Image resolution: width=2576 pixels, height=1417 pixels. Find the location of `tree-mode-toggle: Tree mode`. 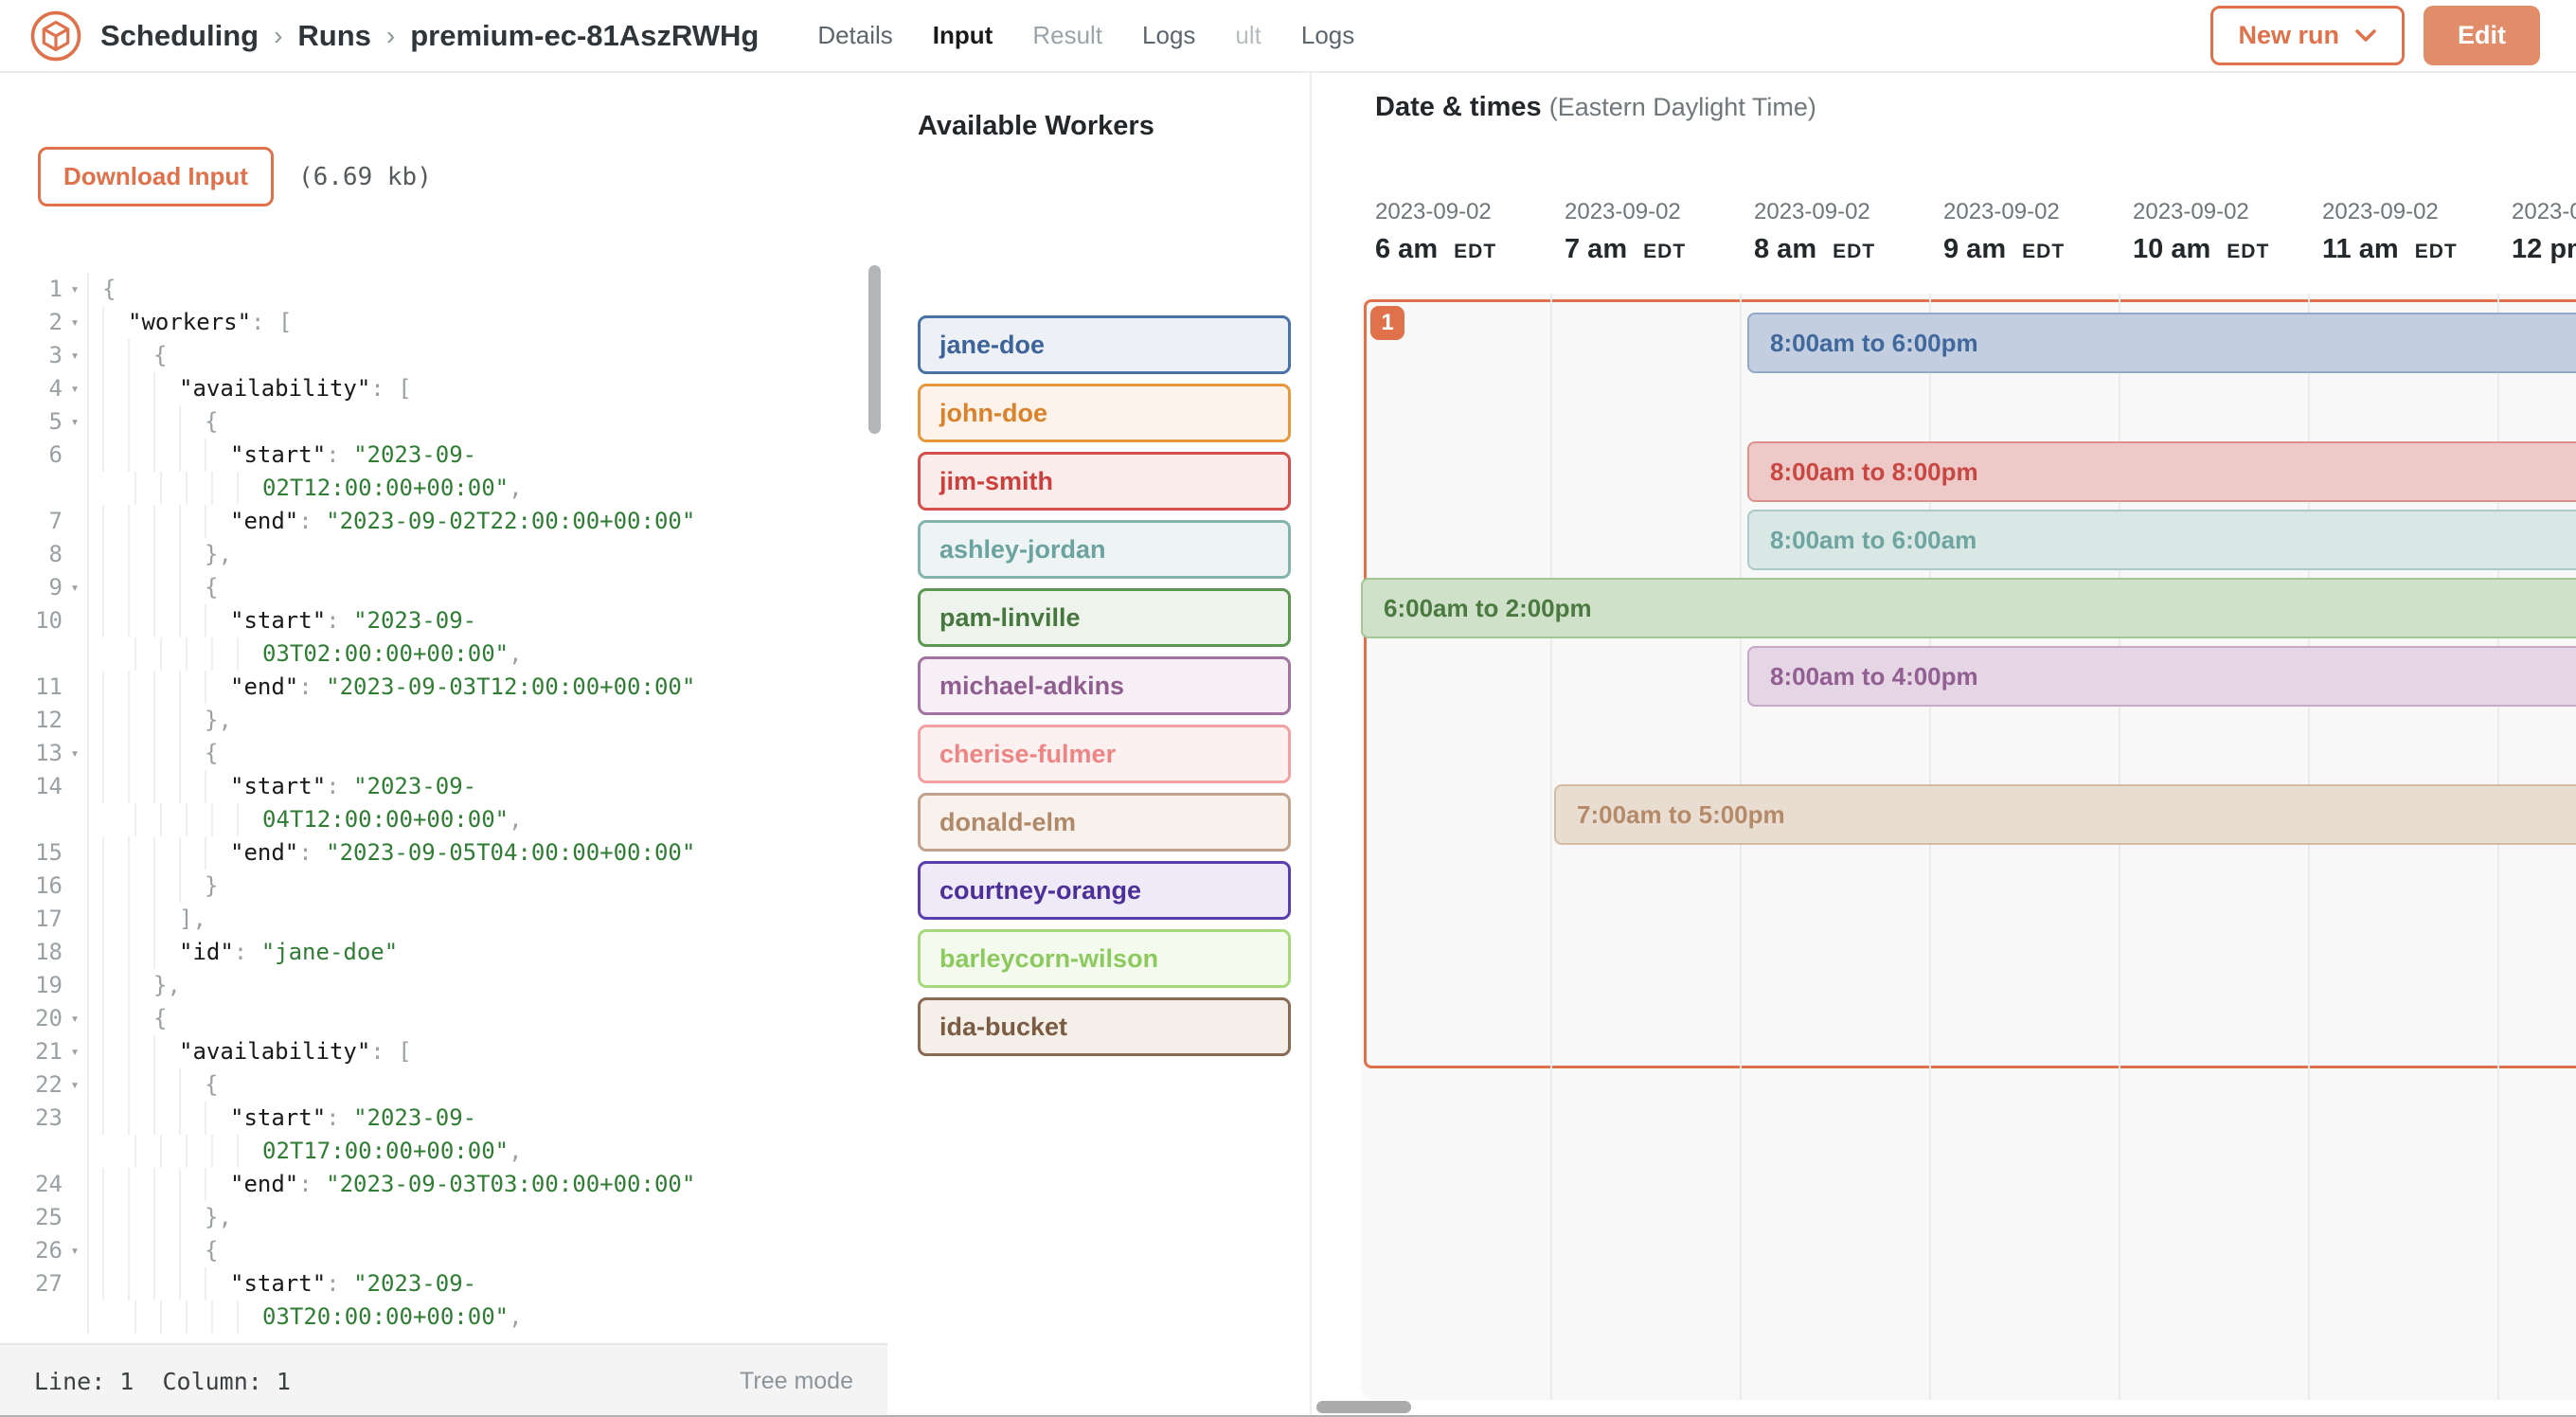

tree-mode-toggle: Tree mode is located at coordinates (796, 1380).